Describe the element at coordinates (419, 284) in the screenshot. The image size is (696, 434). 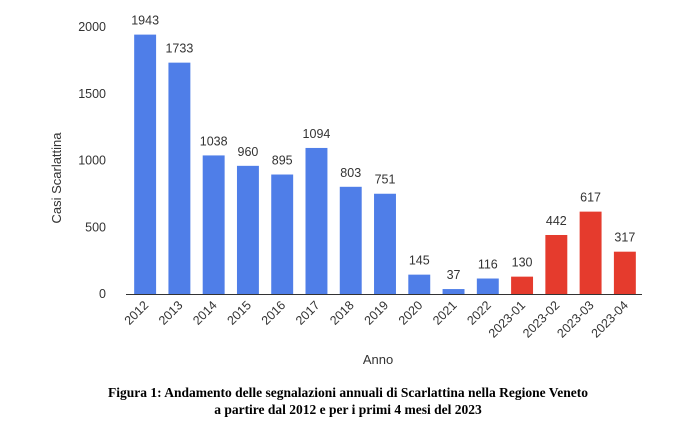
I see `bar-2020` at that location.